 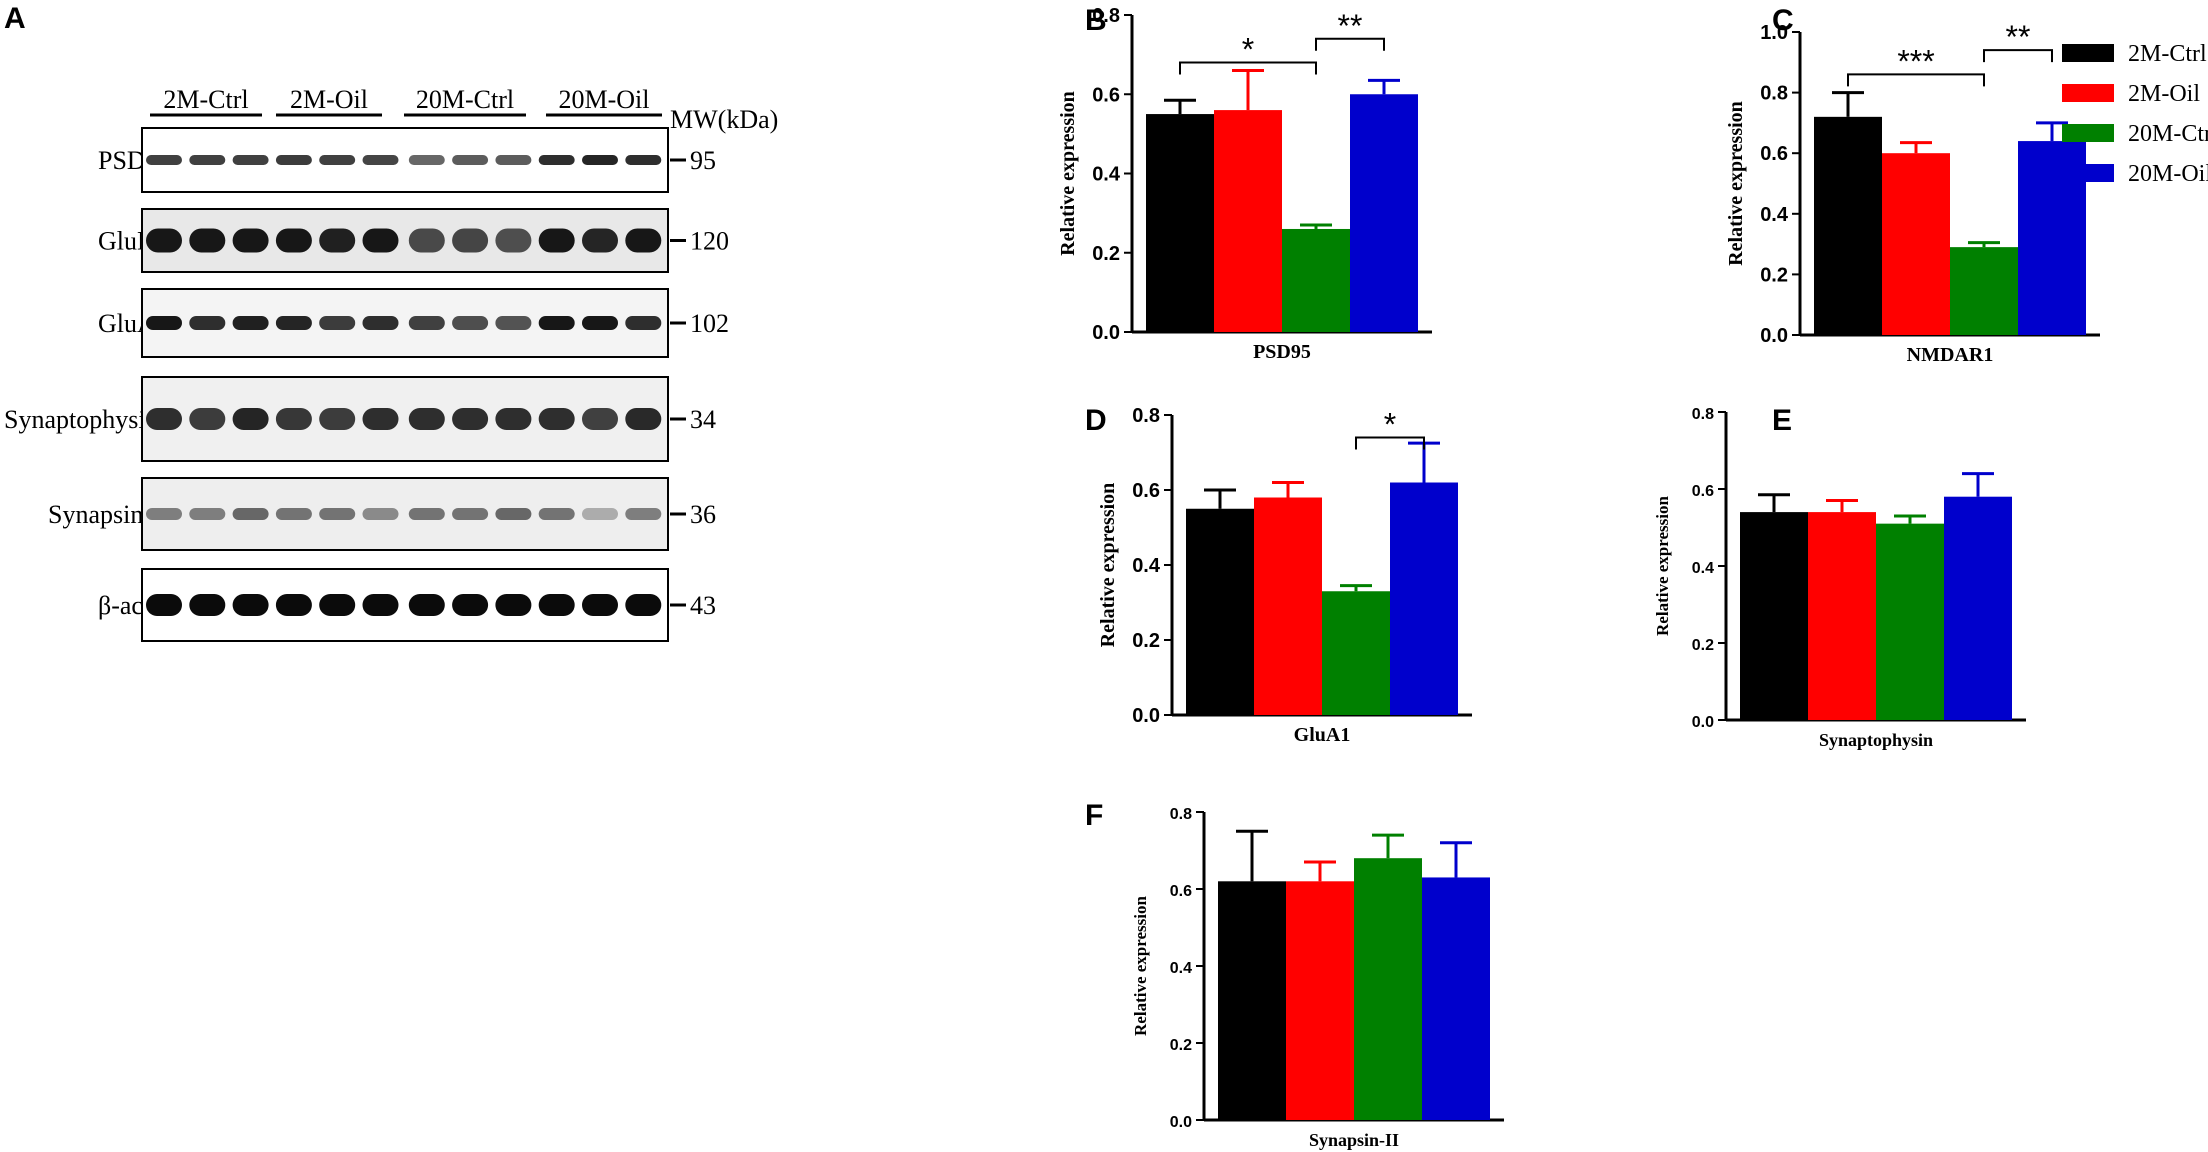 I want to click on mw-value: 34, so click(x=703, y=419).